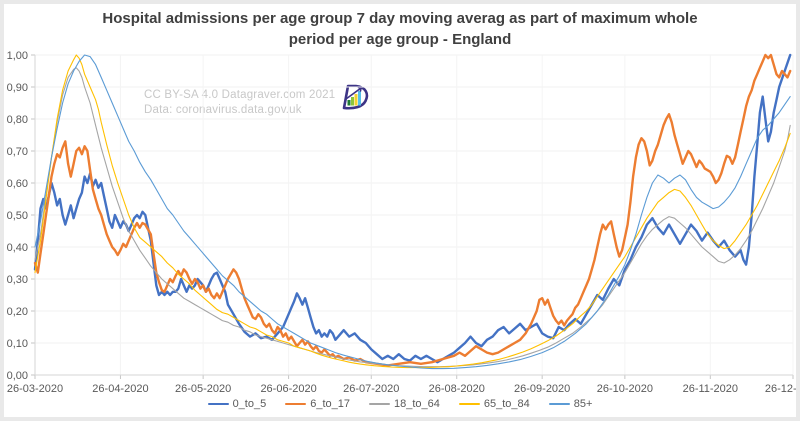 This screenshot has width=800, height=421. I want to click on x-axis-label: 26-12-2020, so click(780, 389).